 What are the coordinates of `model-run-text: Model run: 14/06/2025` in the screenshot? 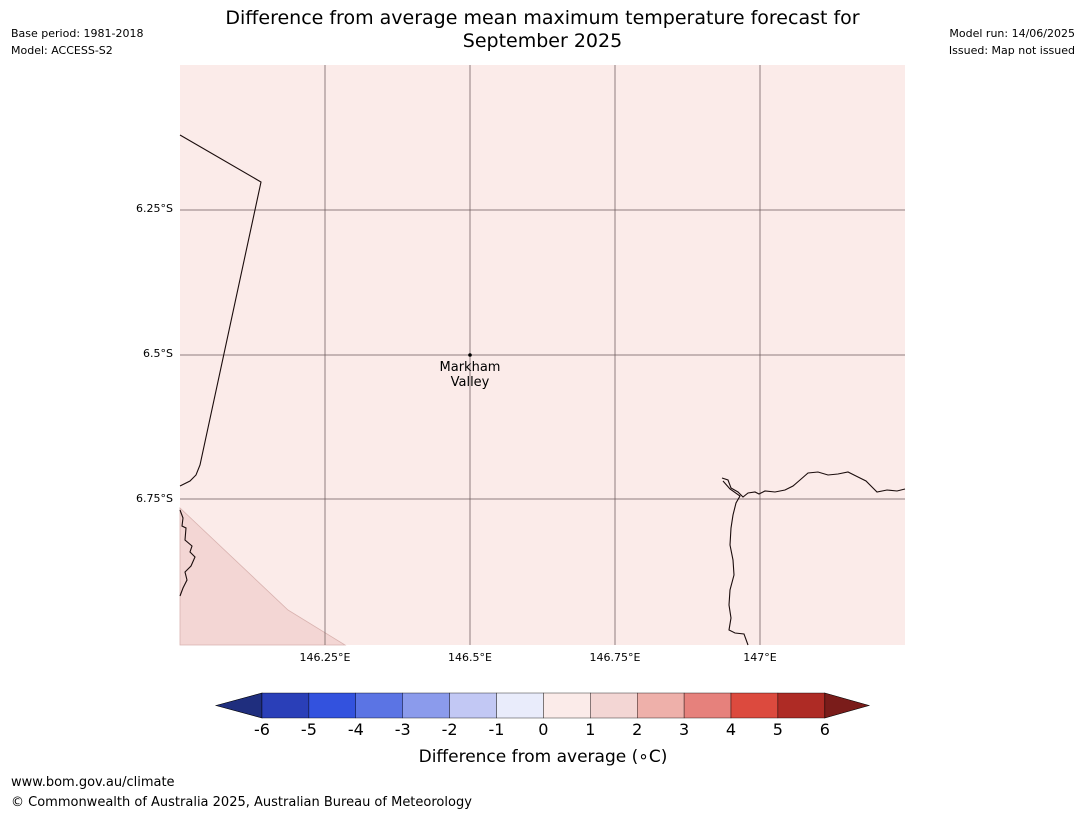 It's located at (1012, 33).